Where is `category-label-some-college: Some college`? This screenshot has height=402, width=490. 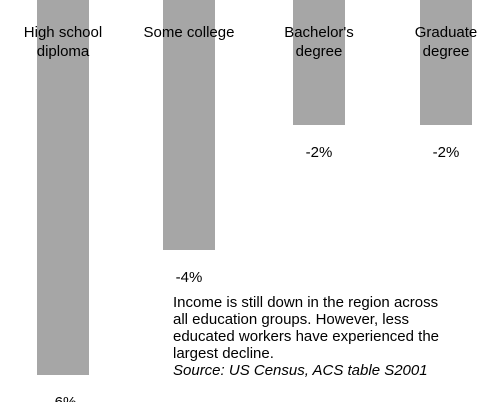
category-label-some-college: Some college is located at coordinates (189, 32).